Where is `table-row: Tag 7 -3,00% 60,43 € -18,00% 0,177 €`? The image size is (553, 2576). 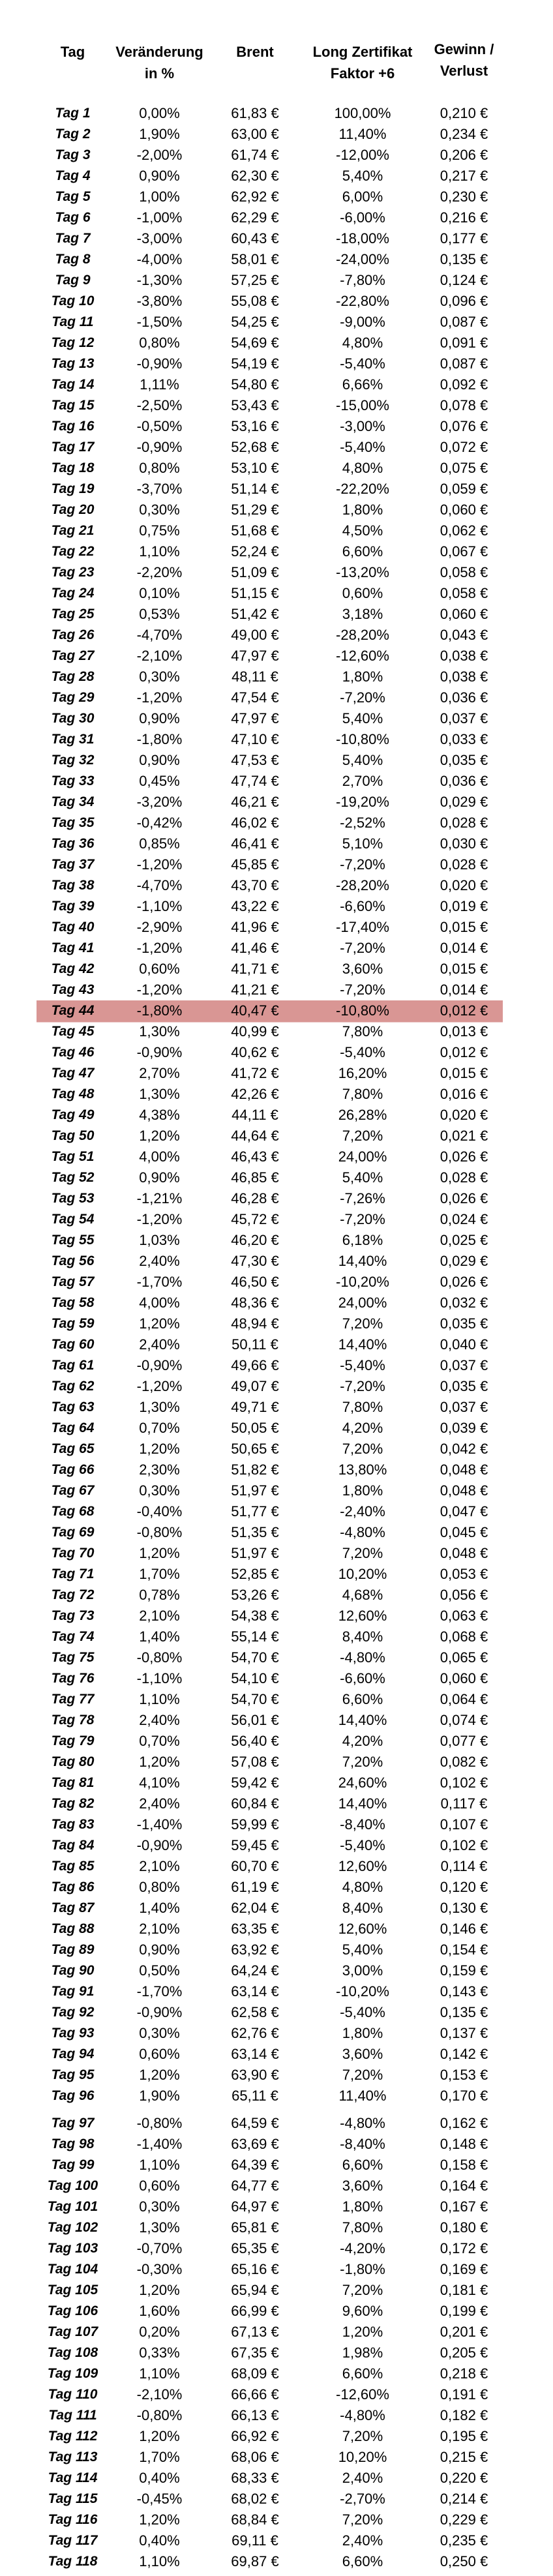
table-row: Tag 7 -3,00% 60,43 € -18,00% 0,177 € is located at coordinates (270, 238).